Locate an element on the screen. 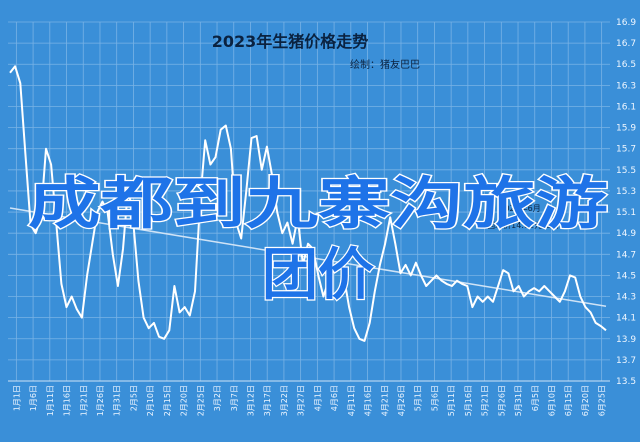  x-tick-label: 6月25日 is located at coordinates (602, 400).